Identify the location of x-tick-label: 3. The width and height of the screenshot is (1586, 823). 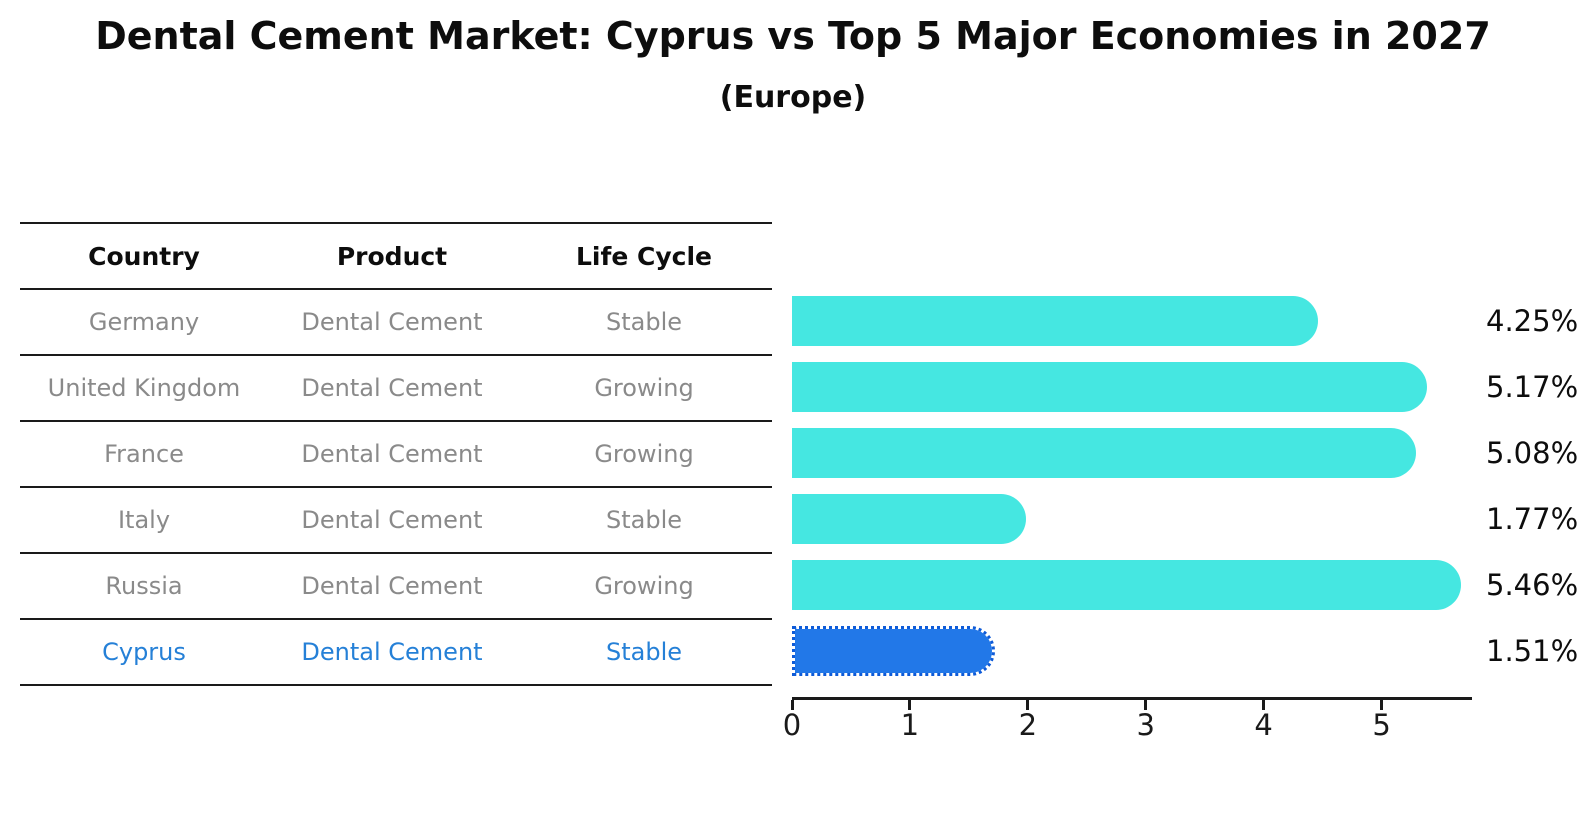
(1145, 725).